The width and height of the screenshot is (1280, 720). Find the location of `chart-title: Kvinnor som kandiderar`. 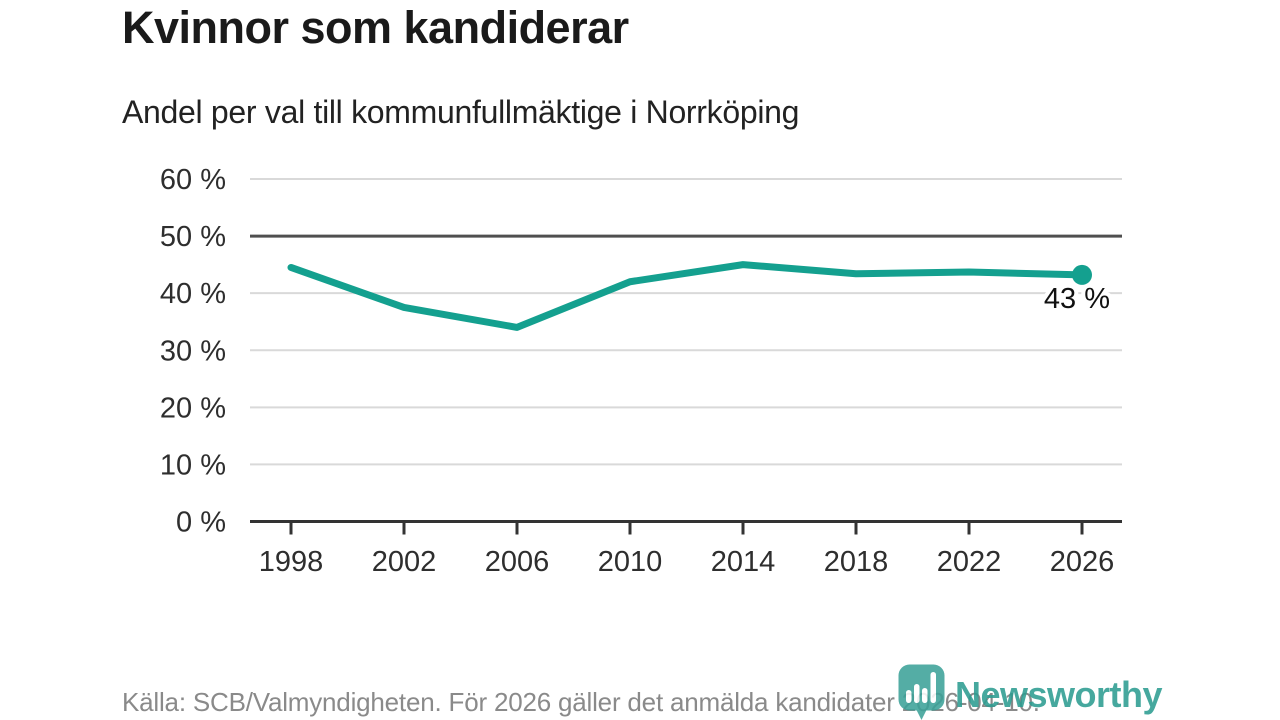

chart-title: Kvinnor som kandiderar is located at coordinates (375, 27).